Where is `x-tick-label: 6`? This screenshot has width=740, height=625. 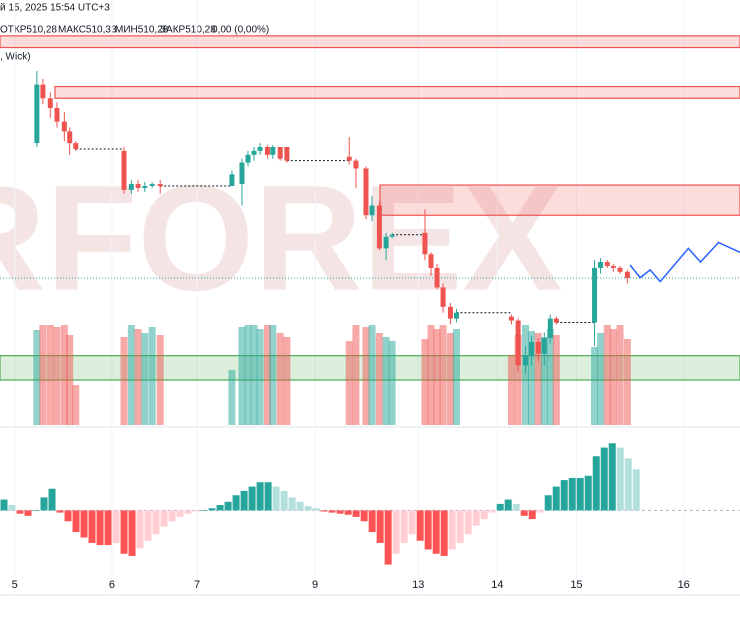
x-tick-label: 6 is located at coordinates (112, 585).